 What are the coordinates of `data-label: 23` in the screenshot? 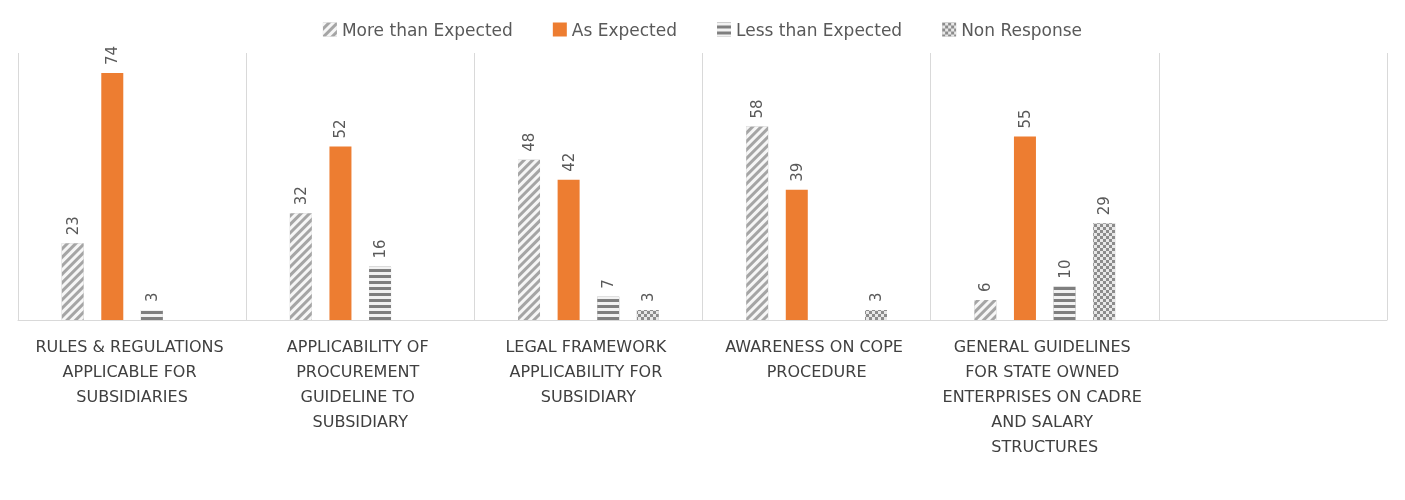 It's located at (72, 226).